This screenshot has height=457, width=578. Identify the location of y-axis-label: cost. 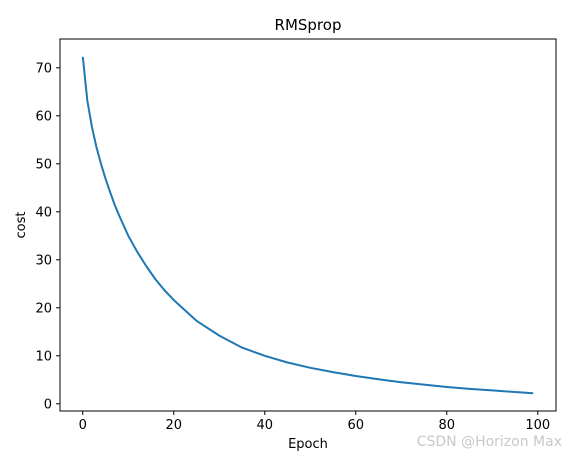
(21, 225).